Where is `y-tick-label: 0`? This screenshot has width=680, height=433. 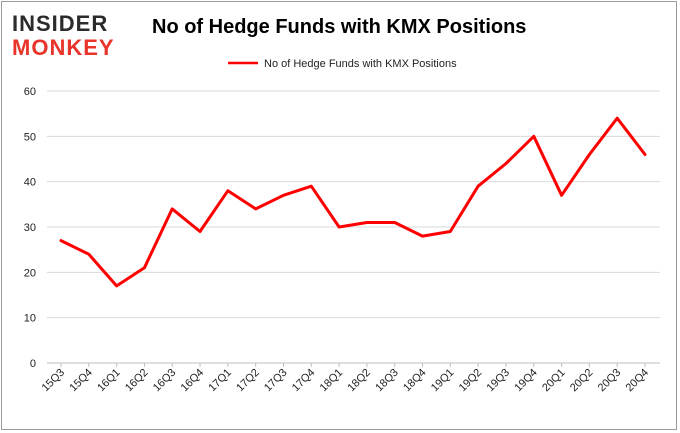
y-tick-label: 0 is located at coordinates (33, 364).